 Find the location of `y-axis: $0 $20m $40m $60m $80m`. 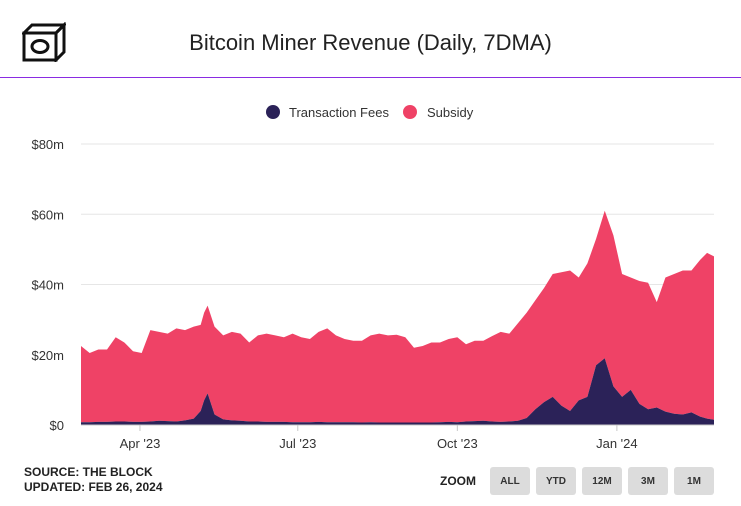

y-axis: $0 $20m $40m $60m $80m is located at coordinates (47, 285).